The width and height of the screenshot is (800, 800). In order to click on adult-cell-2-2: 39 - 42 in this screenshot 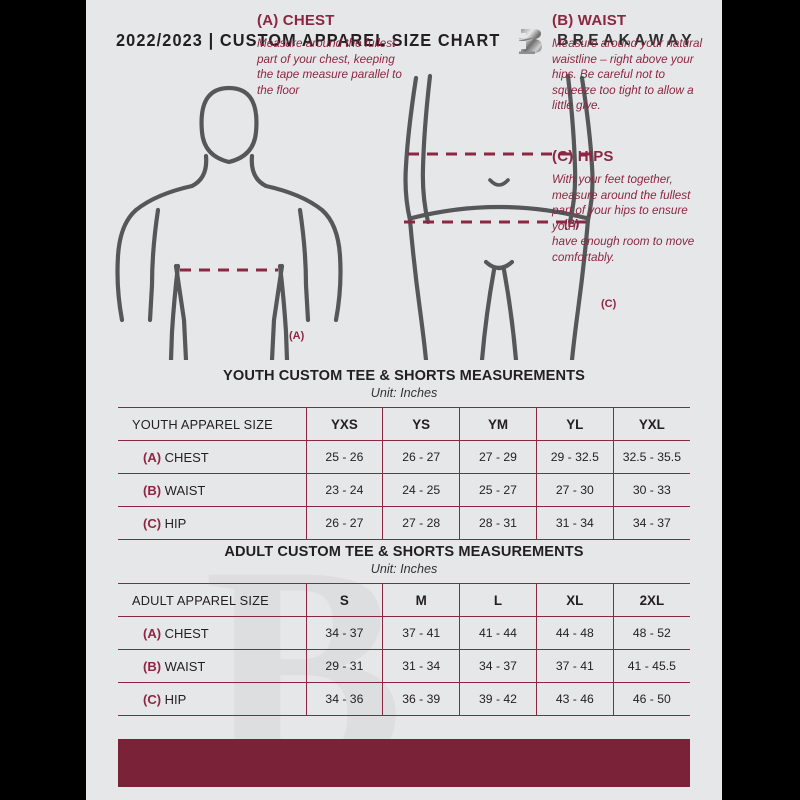, I will do `click(498, 699)`.